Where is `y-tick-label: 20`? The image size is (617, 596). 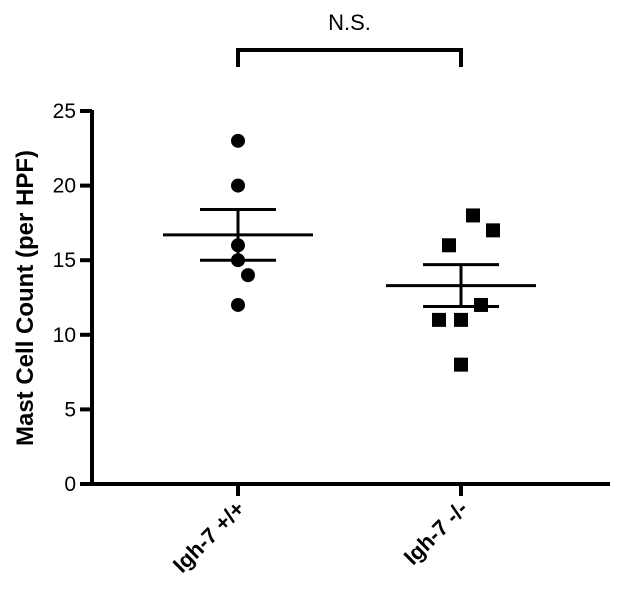 y-tick-label: 20 is located at coordinates (64, 186).